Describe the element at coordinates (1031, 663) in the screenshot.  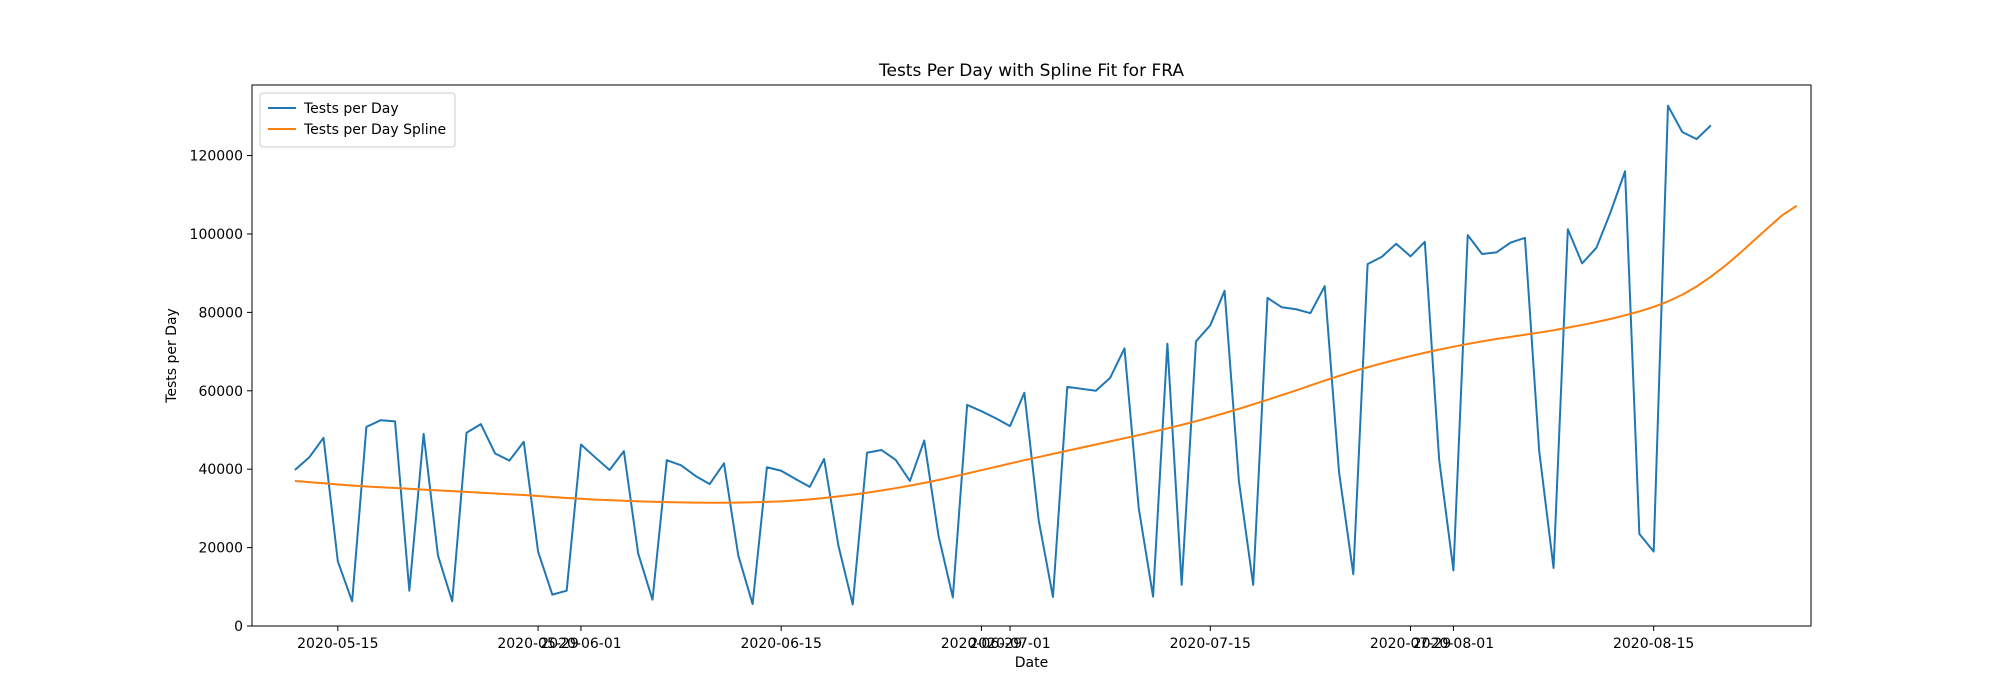
I see `x-axis-title: Date` at that location.